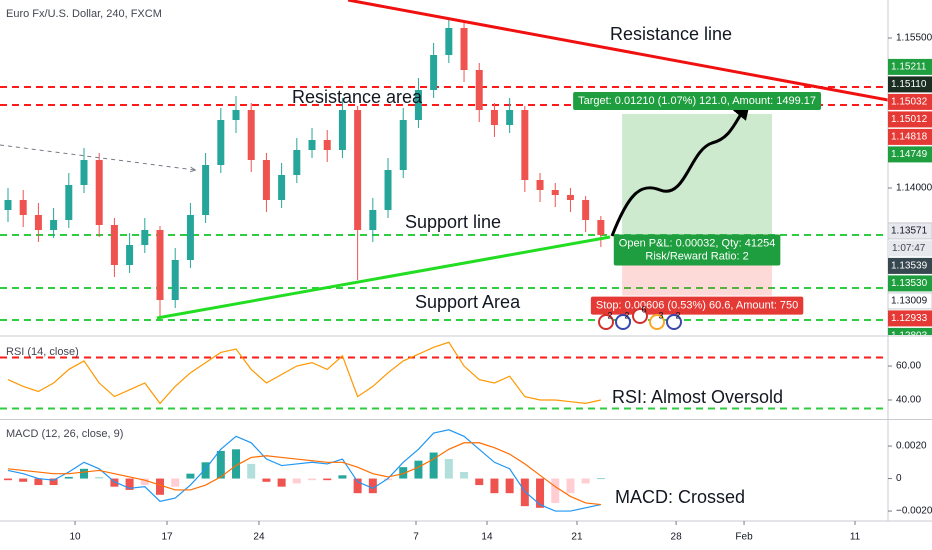  I want to click on x-tick-label: 7, so click(416, 537).